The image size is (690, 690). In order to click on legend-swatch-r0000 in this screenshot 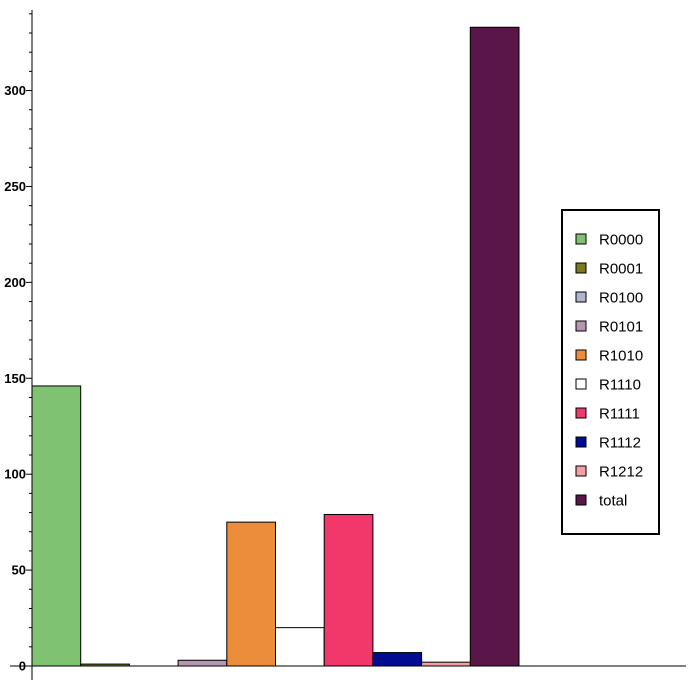, I will do `click(581, 239)`.